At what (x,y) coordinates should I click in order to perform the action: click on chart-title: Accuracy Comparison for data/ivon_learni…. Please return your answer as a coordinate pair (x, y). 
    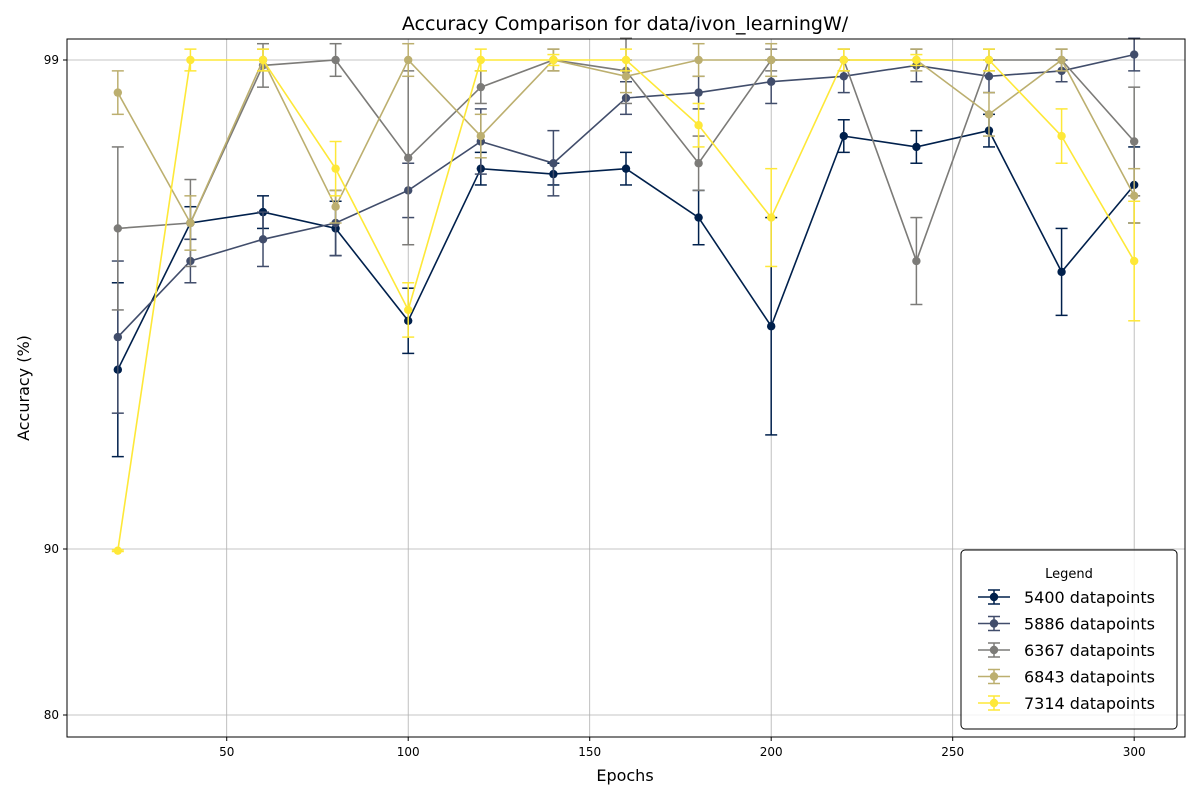
    Looking at the image, I should click on (625, 24).